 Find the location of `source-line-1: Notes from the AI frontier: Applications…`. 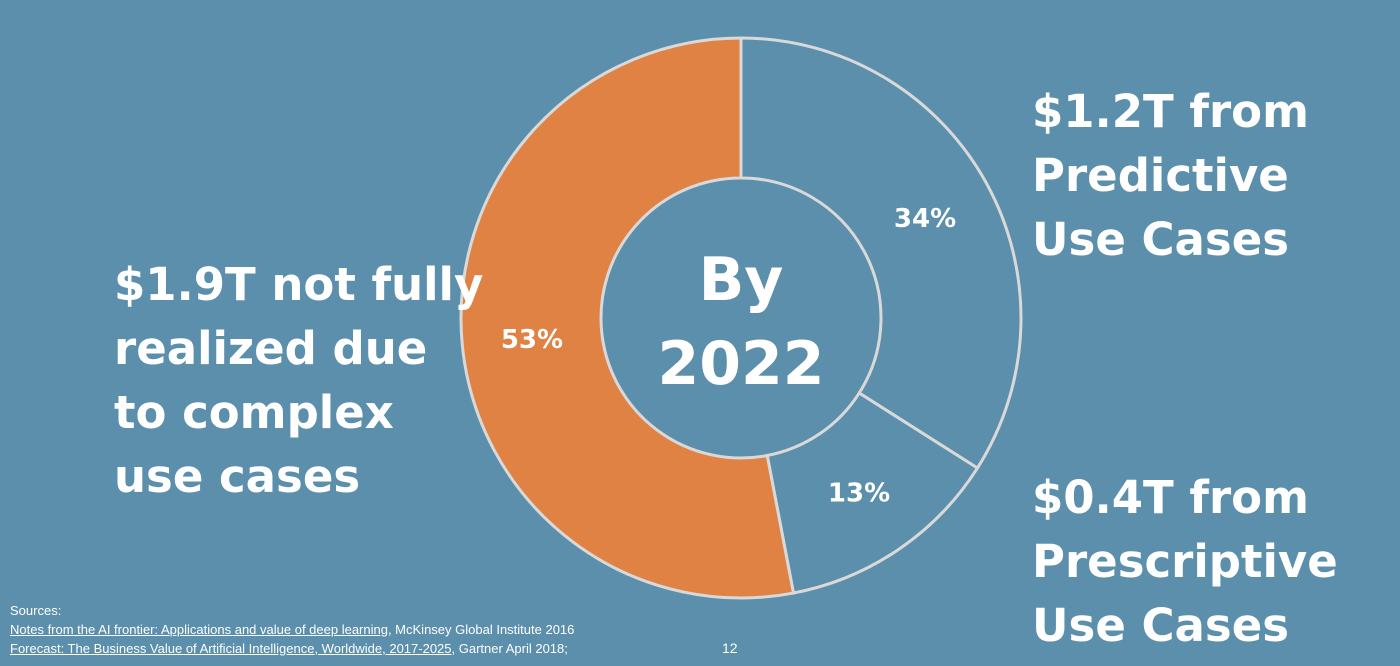

source-line-1: Notes from the AI frontier: Applications… is located at coordinates (292, 629).